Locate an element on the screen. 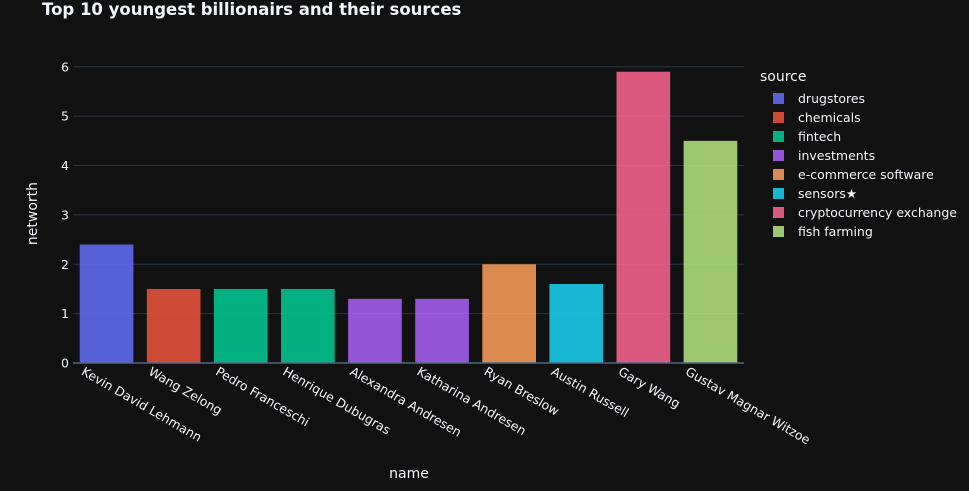 The image size is (969, 491). y-tick-label: 1 is located at coordinates (65, 313).